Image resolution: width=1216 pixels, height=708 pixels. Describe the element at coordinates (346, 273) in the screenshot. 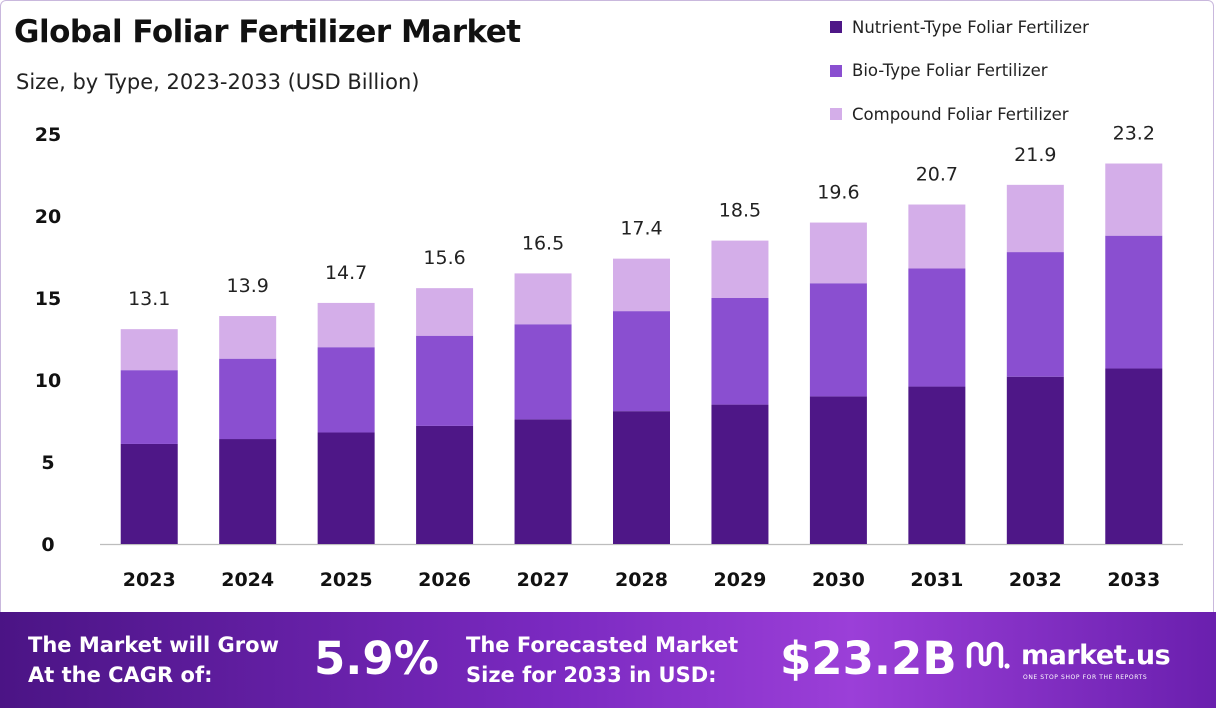

I see `bar-total-label: 14.7` at that location.